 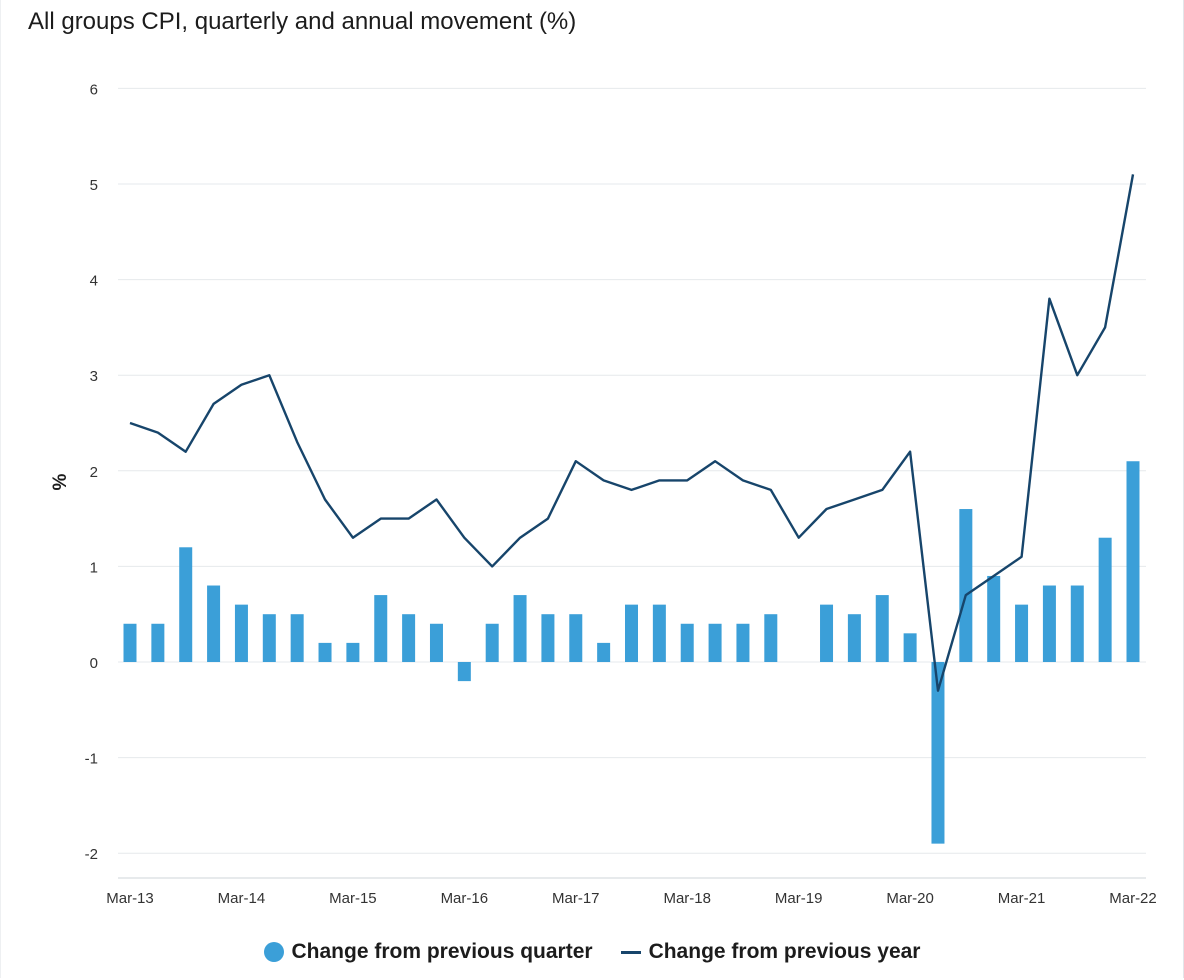 I want to click on legend-bar-swatch, so click(x=273, y=952).